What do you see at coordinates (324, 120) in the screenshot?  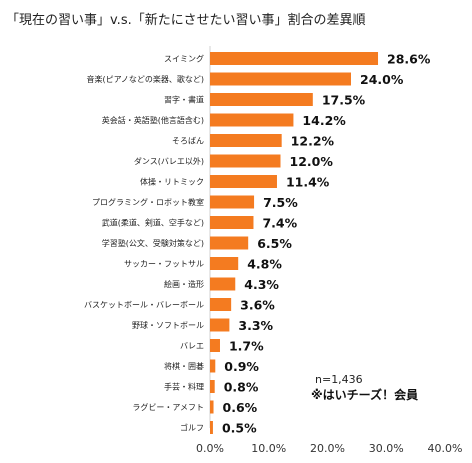 I see `value-label: 14.2%` at bounding box center [324, 120].